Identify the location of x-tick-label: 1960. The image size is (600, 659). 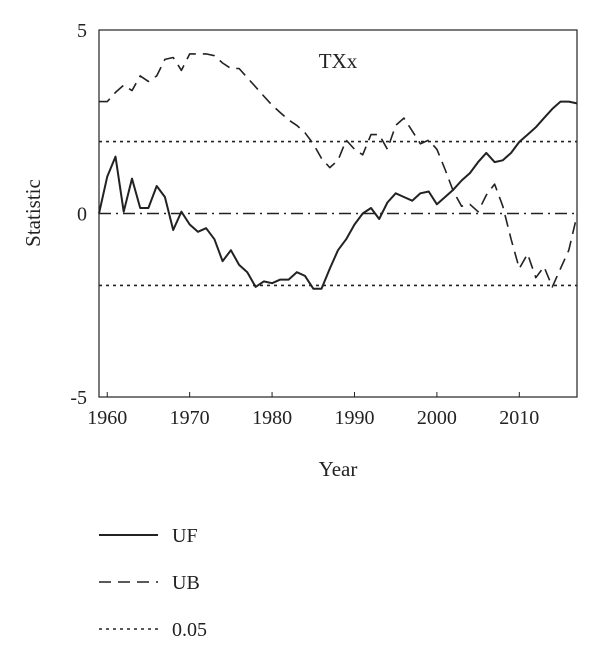
(107, 418).